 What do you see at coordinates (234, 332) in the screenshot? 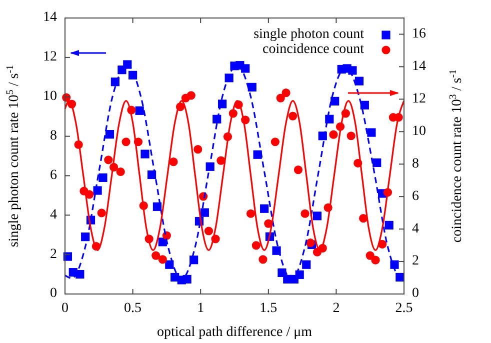
I see `x-axis-title: optical path difference / μm` at bounding box center [234, 332].